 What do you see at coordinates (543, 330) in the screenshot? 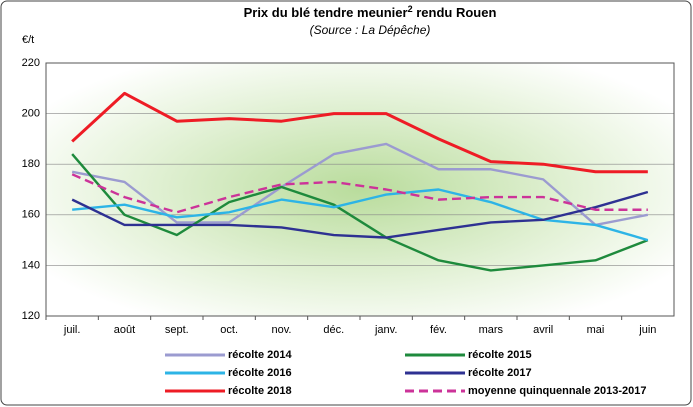
I see `x-tick-label: avril` at bounding box center [543, 330].